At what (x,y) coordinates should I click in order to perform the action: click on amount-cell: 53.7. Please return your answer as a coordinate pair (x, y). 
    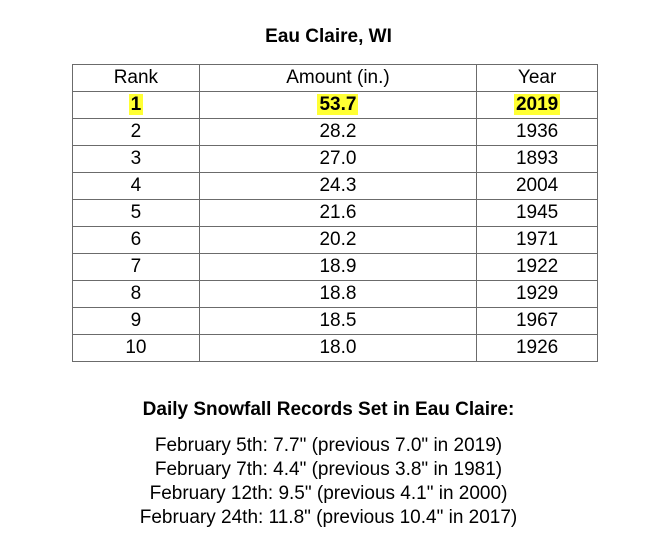
    Looking at the image, I should click on (338, 105).